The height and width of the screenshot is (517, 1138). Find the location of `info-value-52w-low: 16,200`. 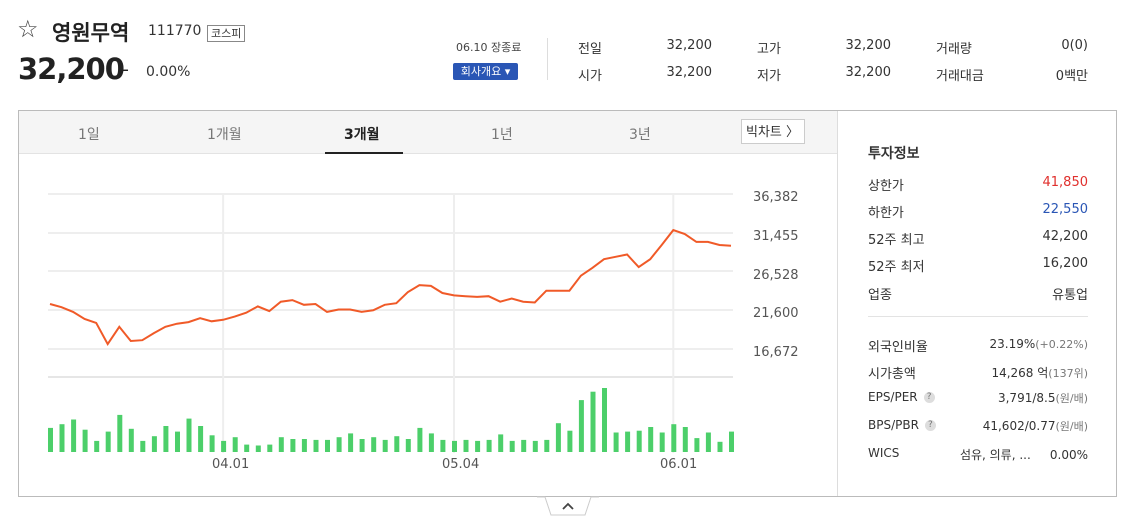

info-value-52w-low: 16,200 is located at coordinates (1065, 263).